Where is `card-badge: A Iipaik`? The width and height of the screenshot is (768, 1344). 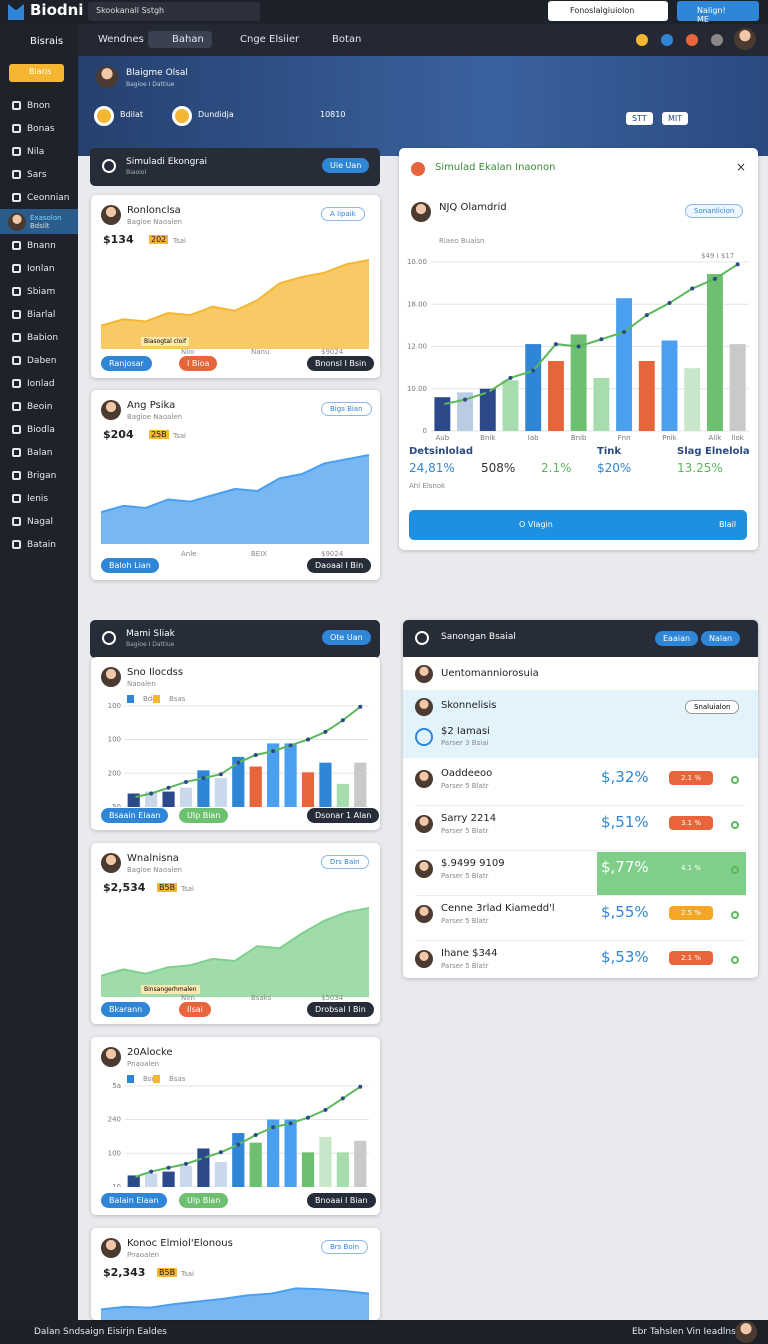
card-badge: A Iipaik is located at coordinates (343, 214).